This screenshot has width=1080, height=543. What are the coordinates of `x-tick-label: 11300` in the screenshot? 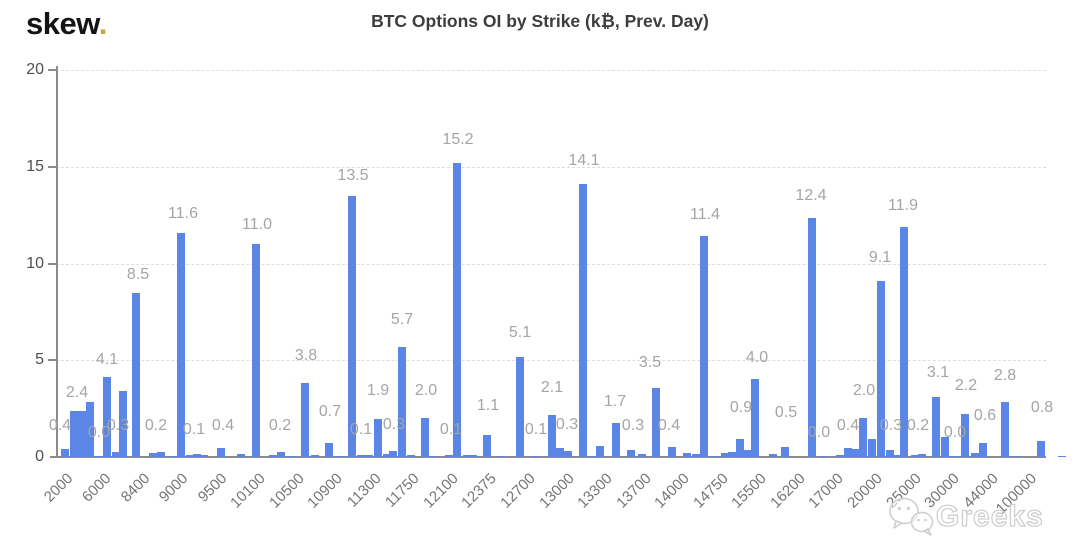 It's located at (364, 490).